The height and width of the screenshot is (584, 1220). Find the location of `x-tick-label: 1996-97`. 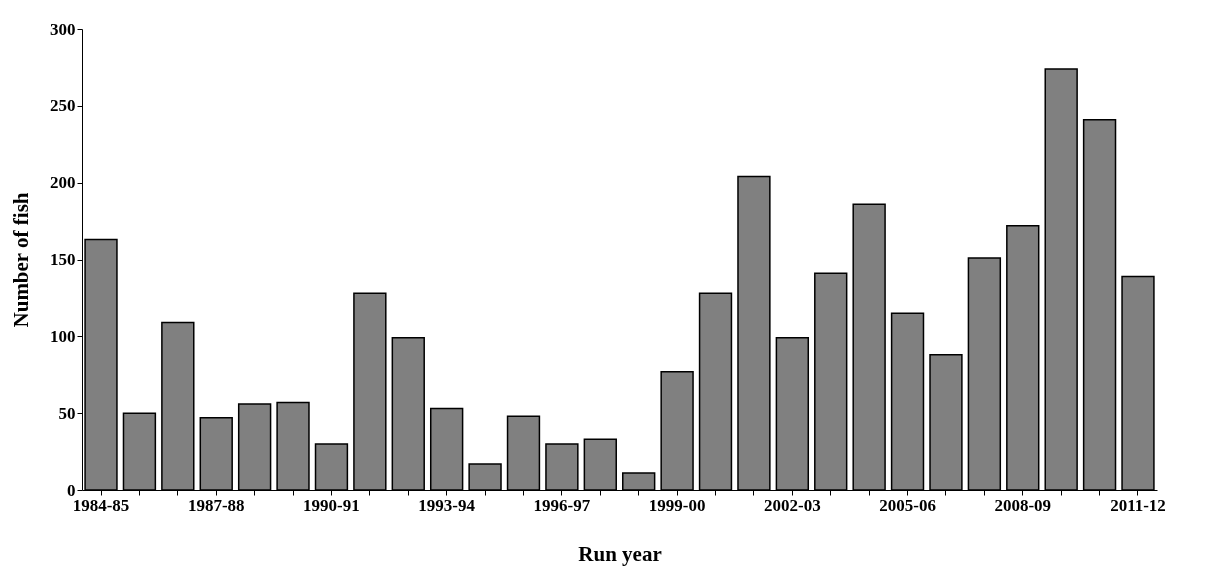

x-tick-label: 1996-97 is located at coordinates (562, 505).